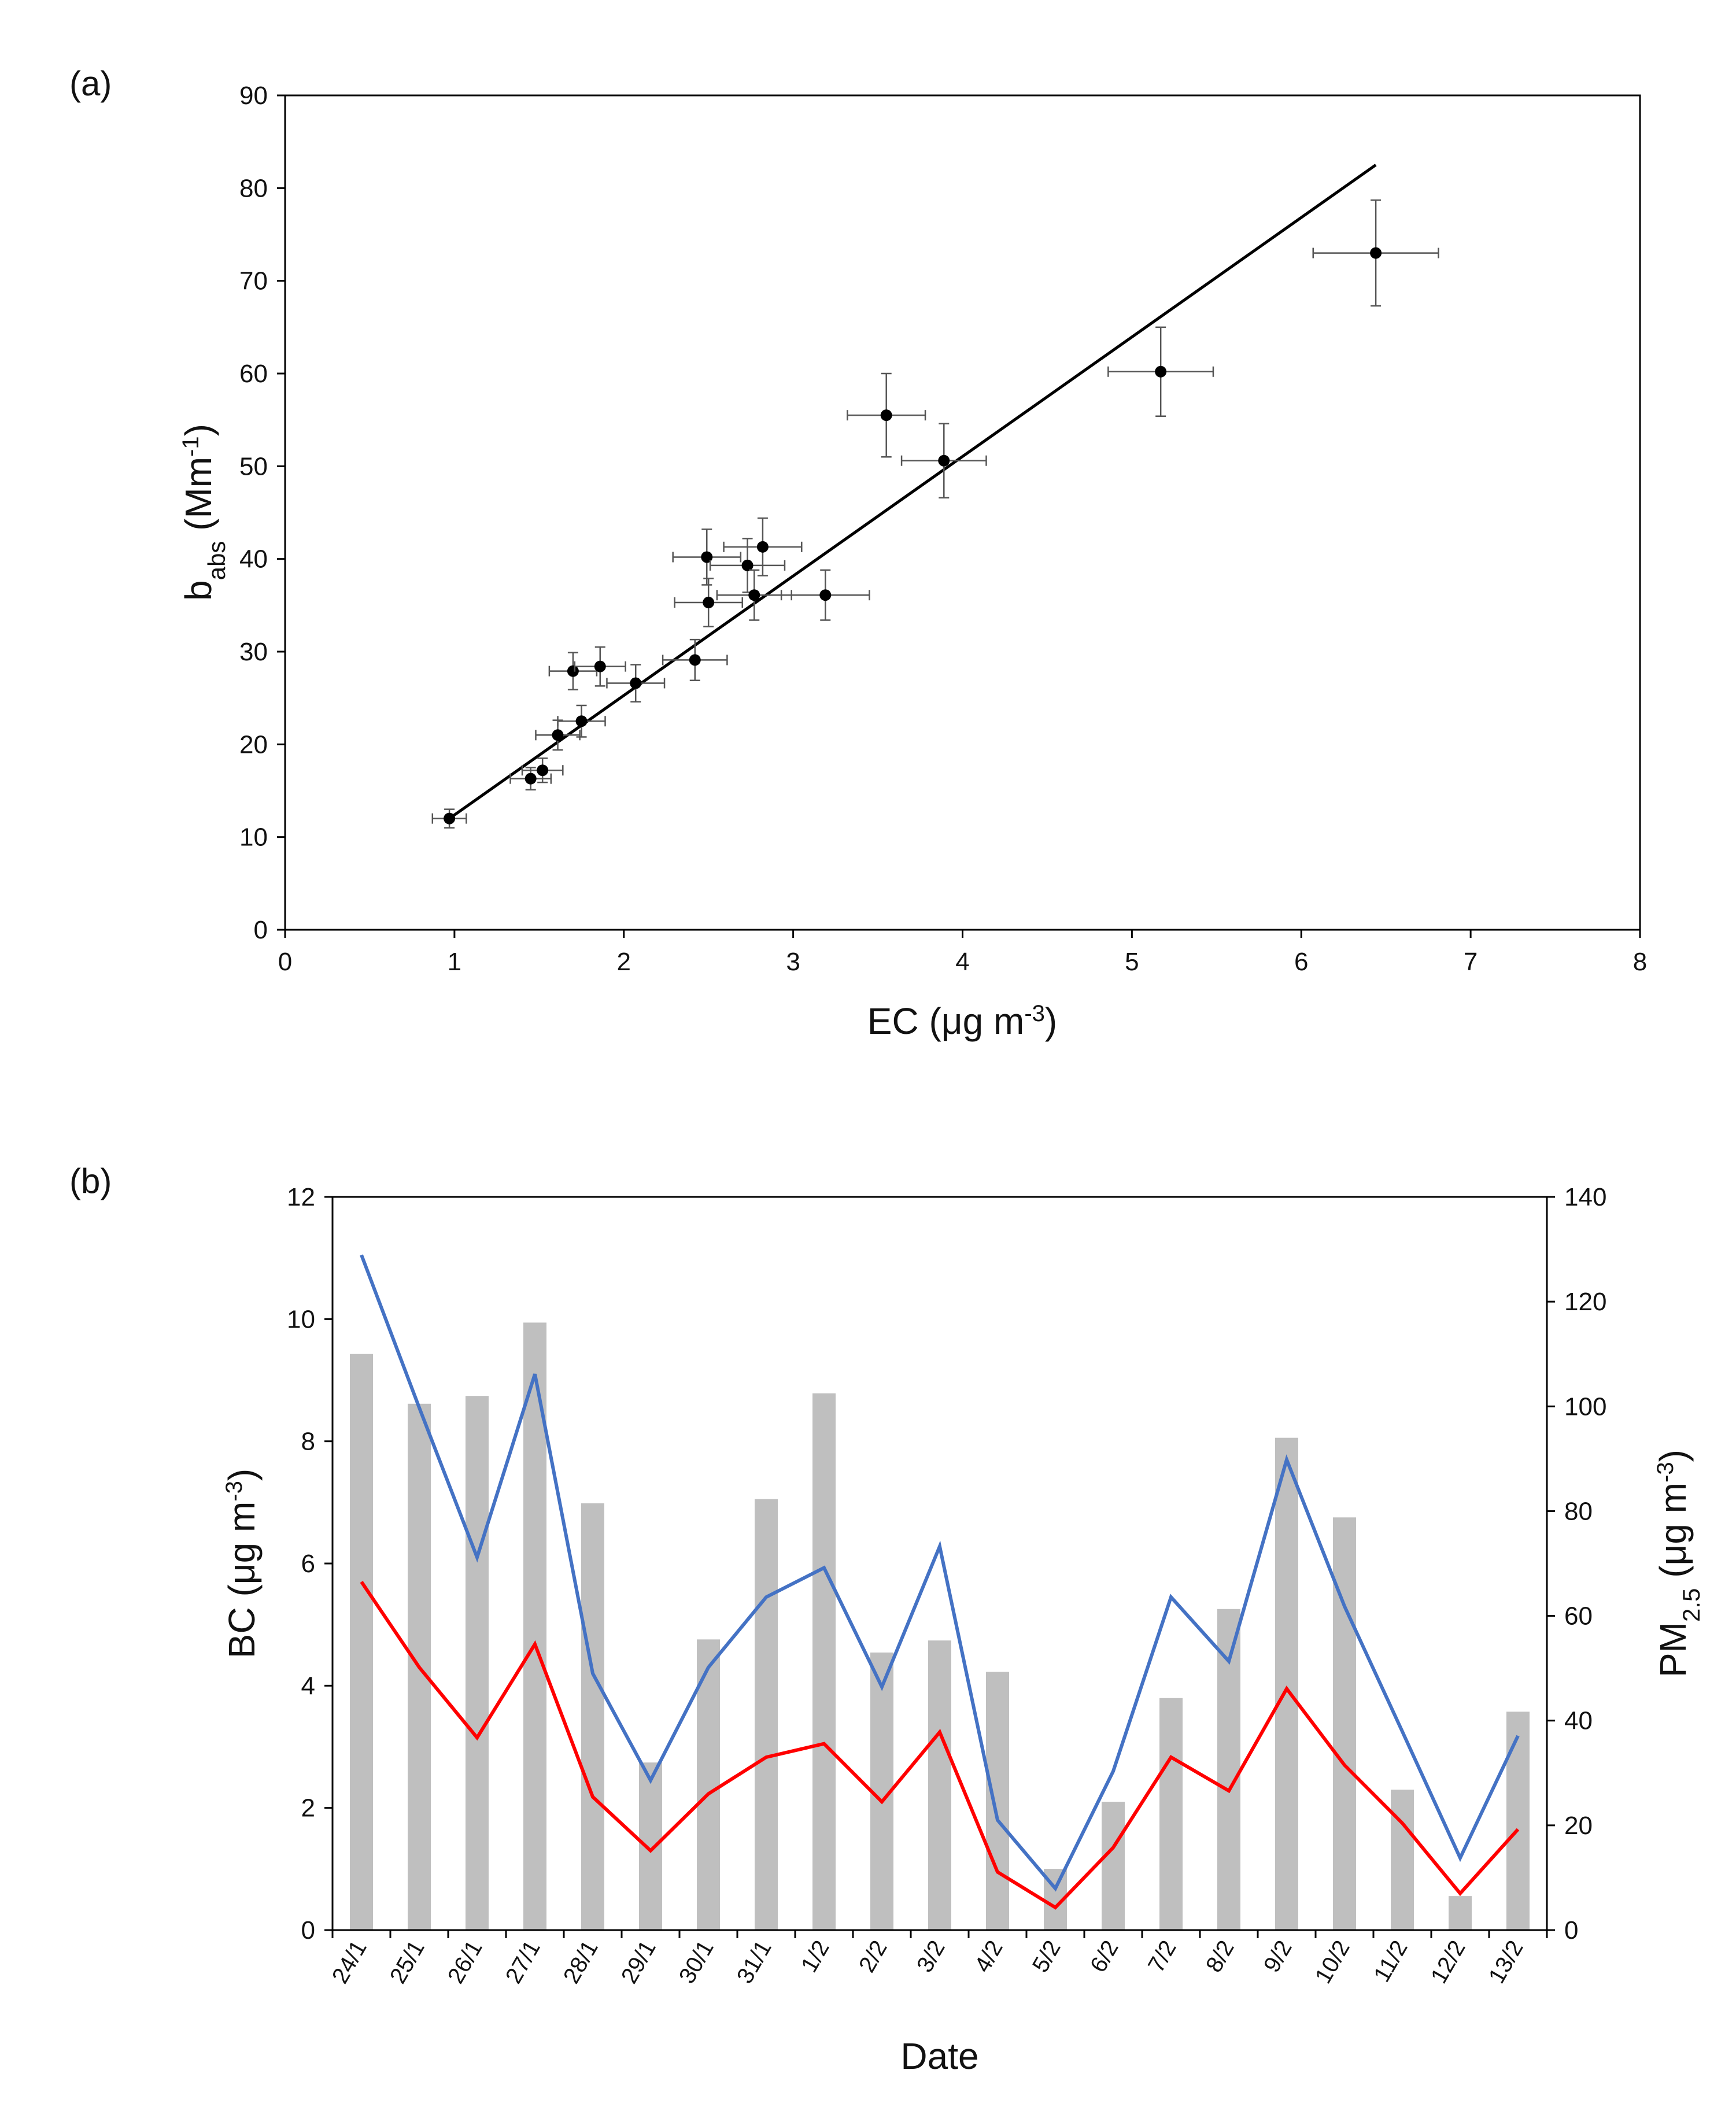 The image size is (1736, 2118). Describe the element at coordinates (754, 1962) in the screenshot. I see `panel-b-date-label: 31/1` at that location.